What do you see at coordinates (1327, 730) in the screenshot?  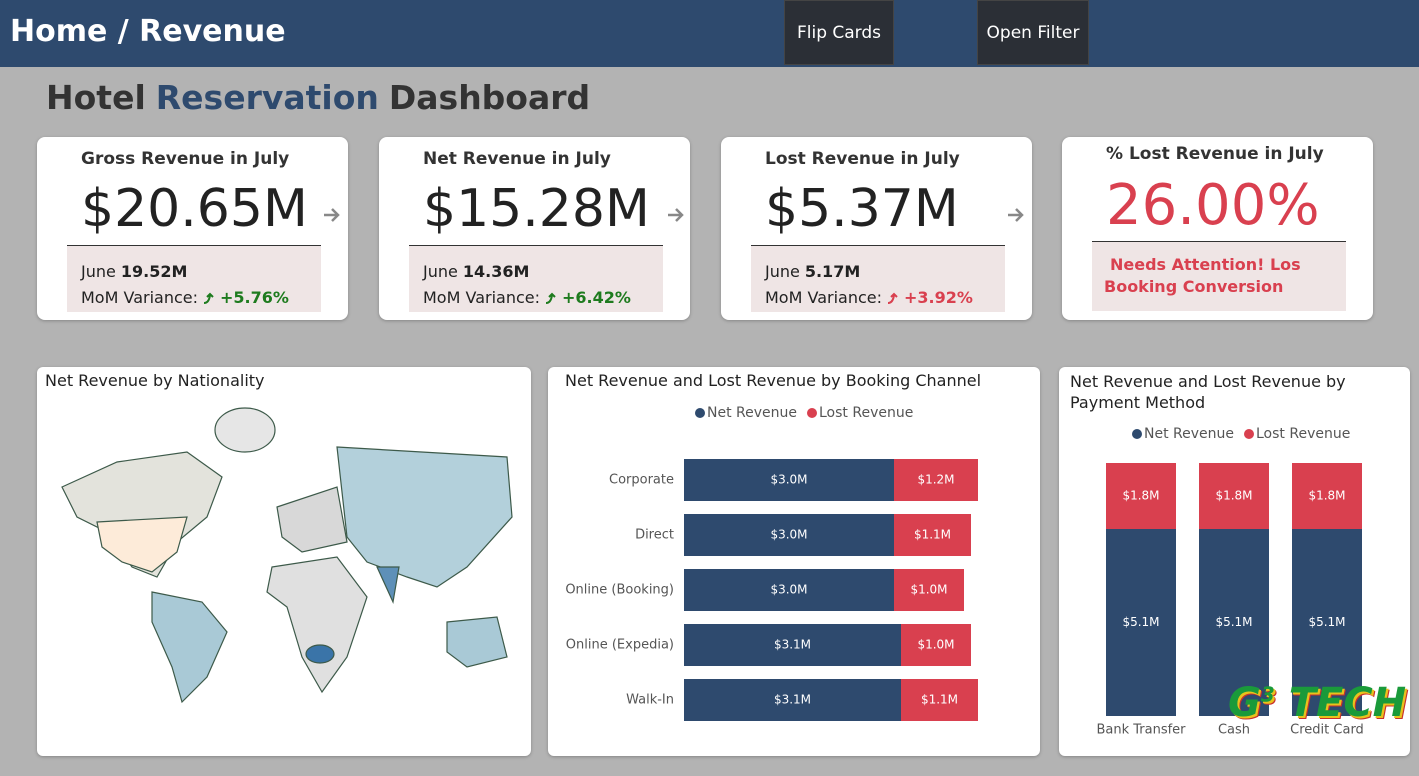 I see `category-label: Credit Card` at bounding box center [1327, 730].